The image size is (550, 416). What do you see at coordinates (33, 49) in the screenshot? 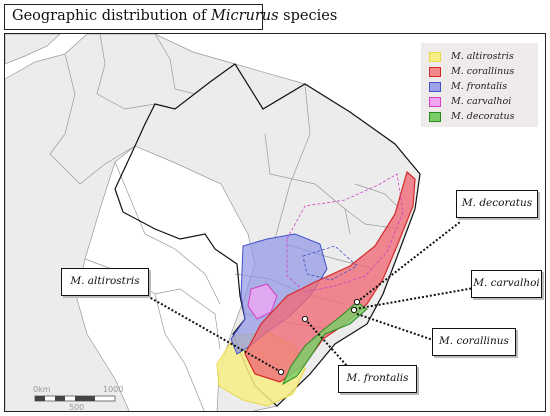
I see `central-america` at bounding box center [33, 49].